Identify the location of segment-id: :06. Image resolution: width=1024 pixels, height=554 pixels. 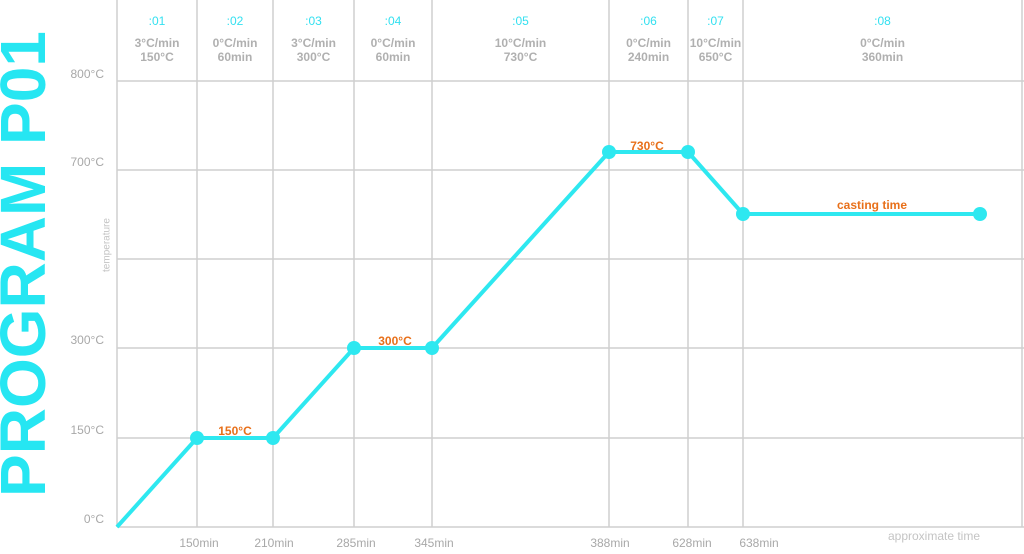
(648, 21).